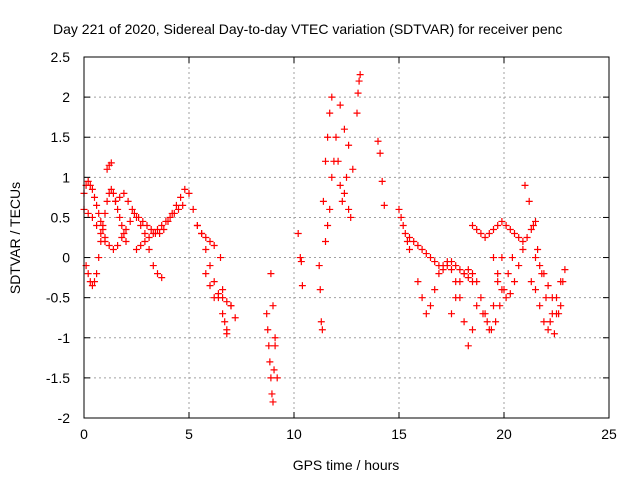 Image resolution: width=640 pixels, height=480 pixels. What do you see at coordinates (477, 294) in the screenshot?
I see `series-arc-w` at bounding box center [477, 294].